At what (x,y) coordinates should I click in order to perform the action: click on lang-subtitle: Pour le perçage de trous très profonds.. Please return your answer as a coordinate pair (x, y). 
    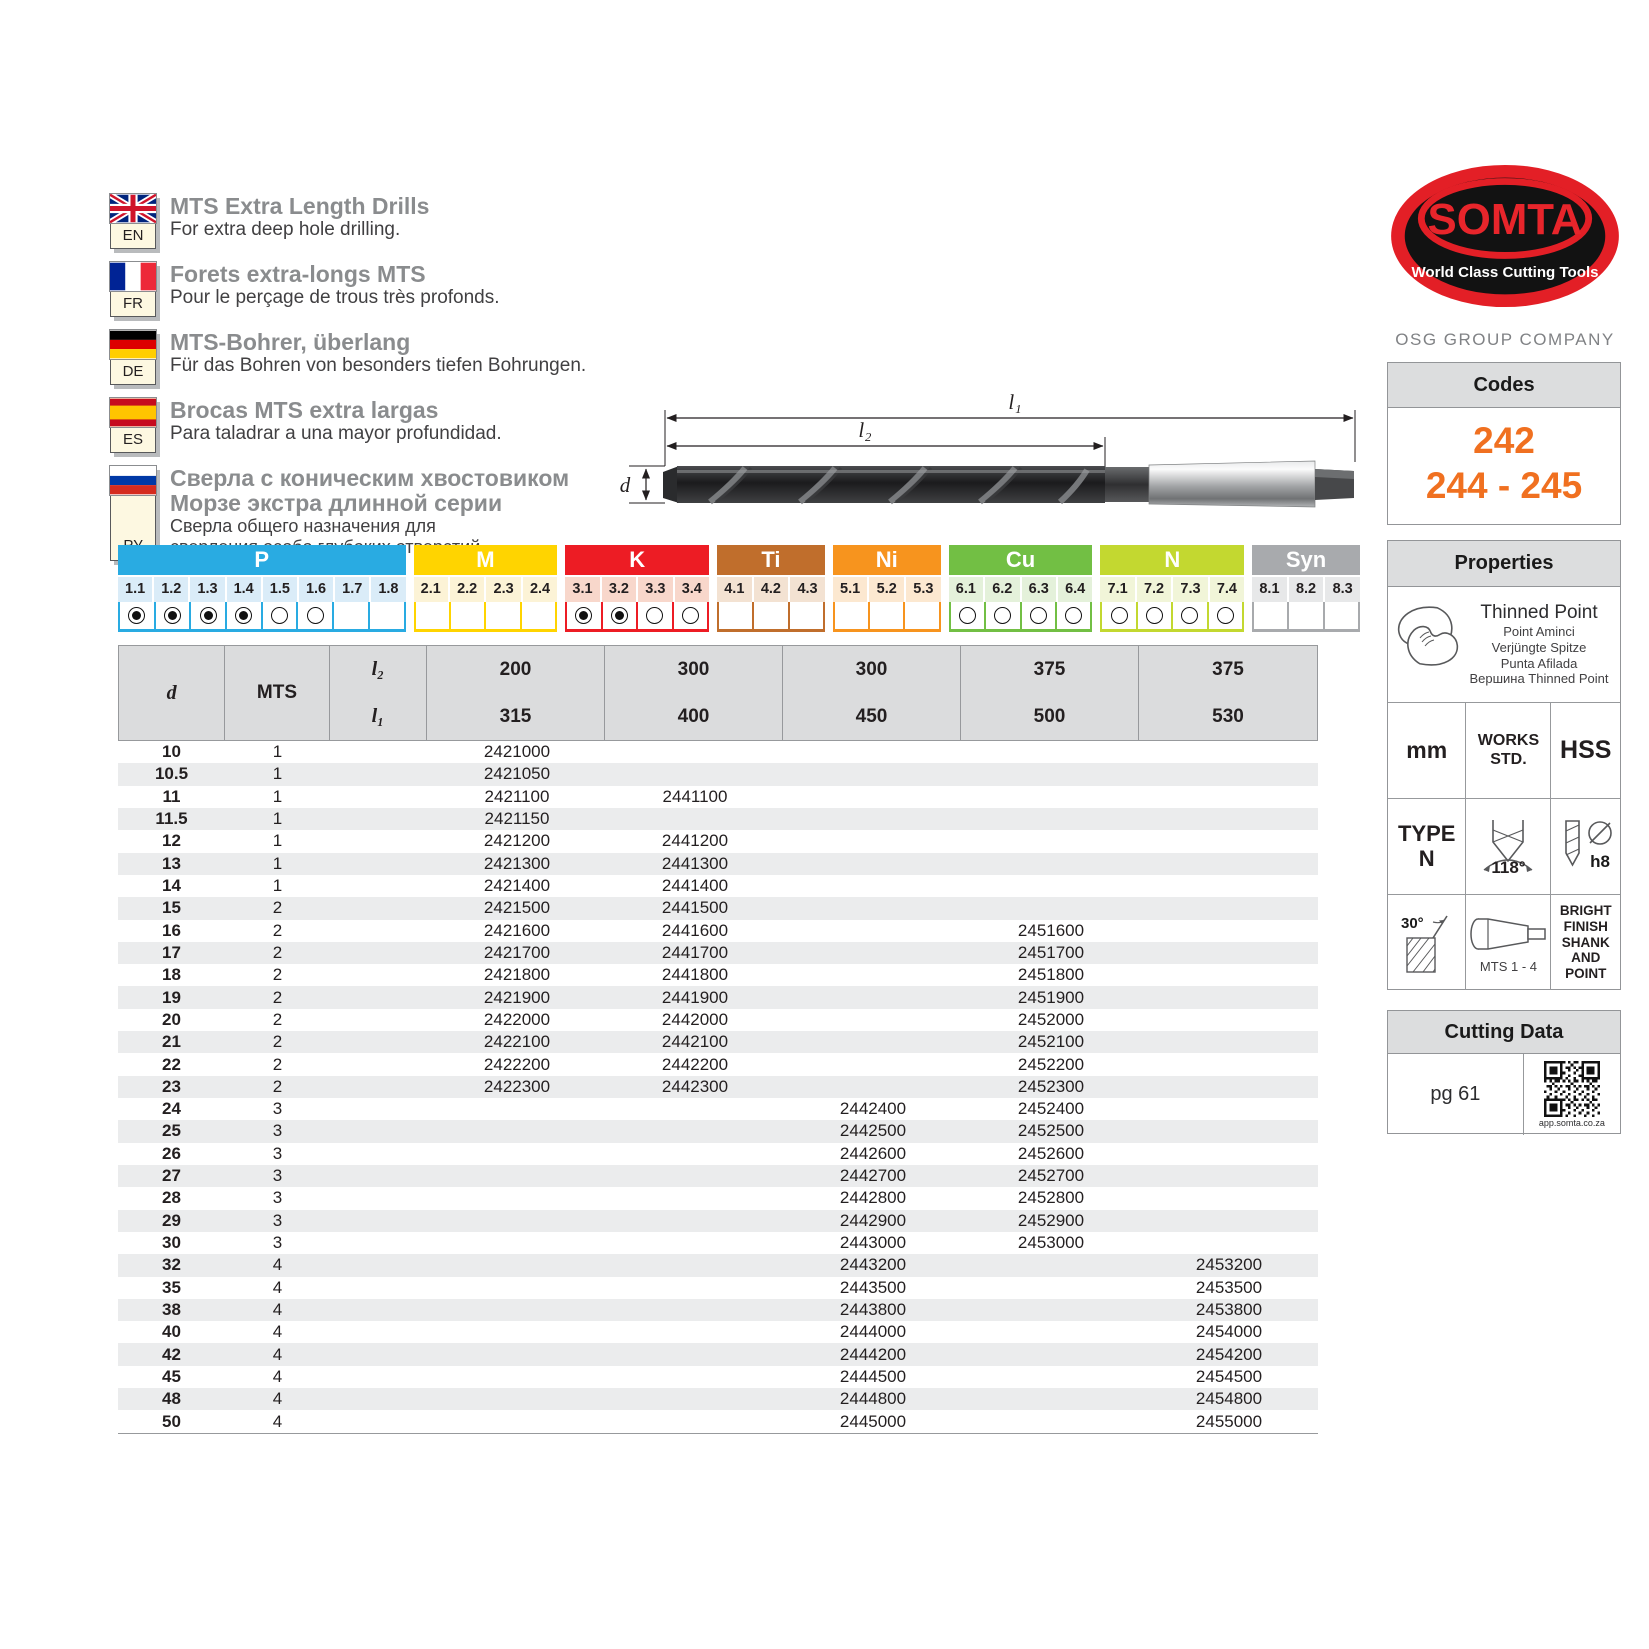
    Looking at the image, I should click on (335, 297).